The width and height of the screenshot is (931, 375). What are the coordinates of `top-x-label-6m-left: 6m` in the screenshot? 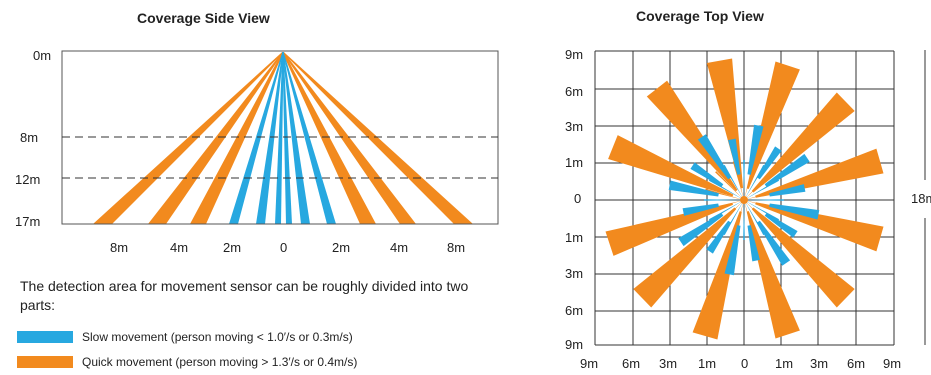 It's located at (631, 363).